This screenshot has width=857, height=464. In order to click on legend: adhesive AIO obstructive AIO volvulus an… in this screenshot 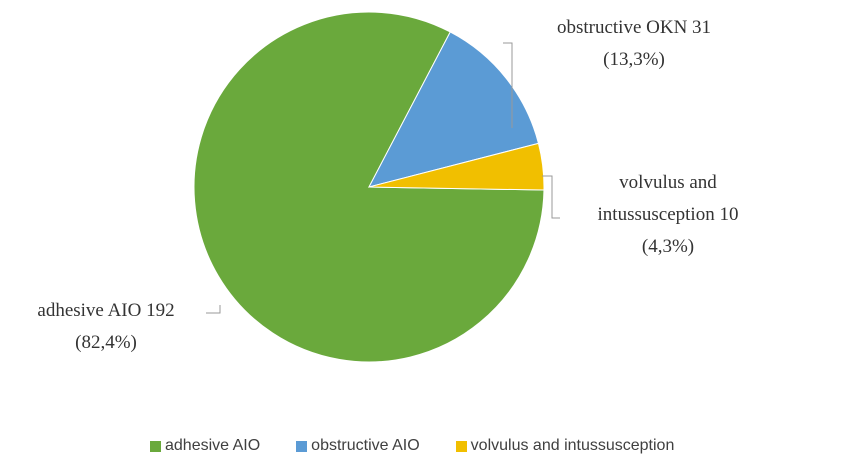, I will do `click(412, 446)`.